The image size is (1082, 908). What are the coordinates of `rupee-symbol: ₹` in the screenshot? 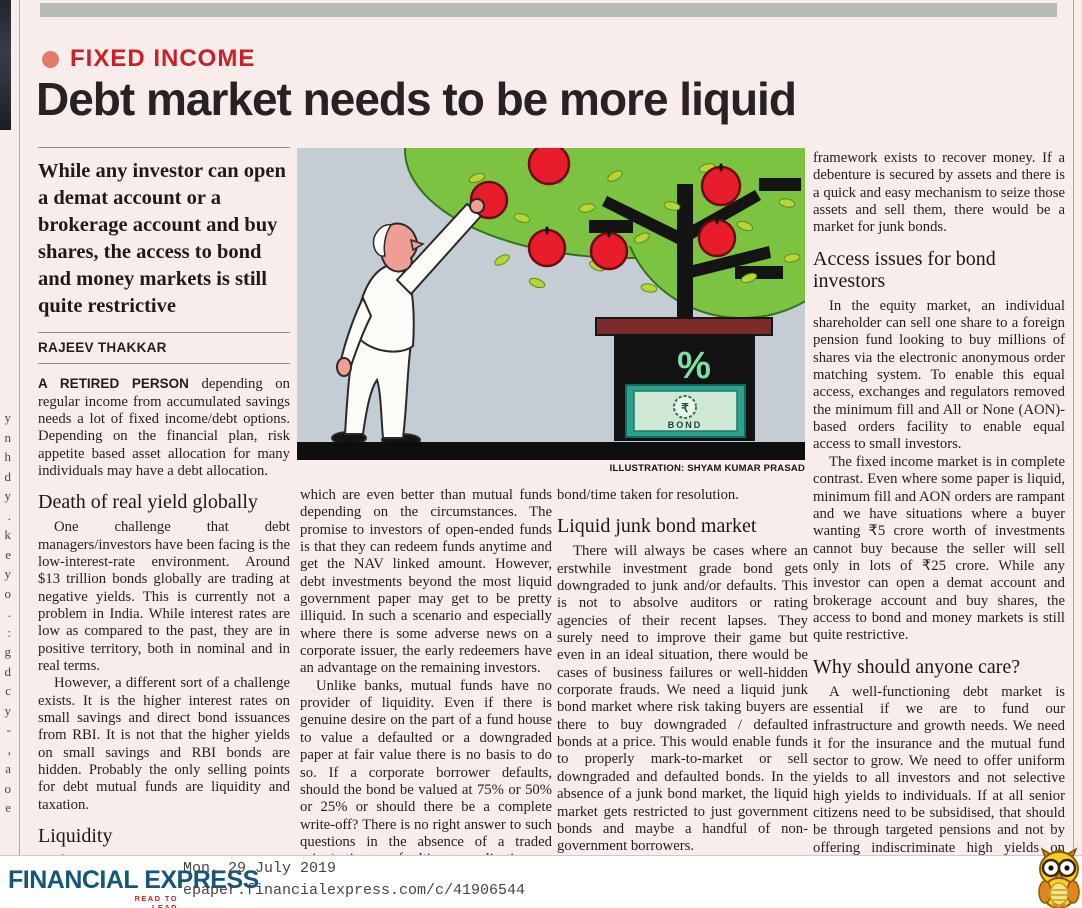 It's located at (685, 408).